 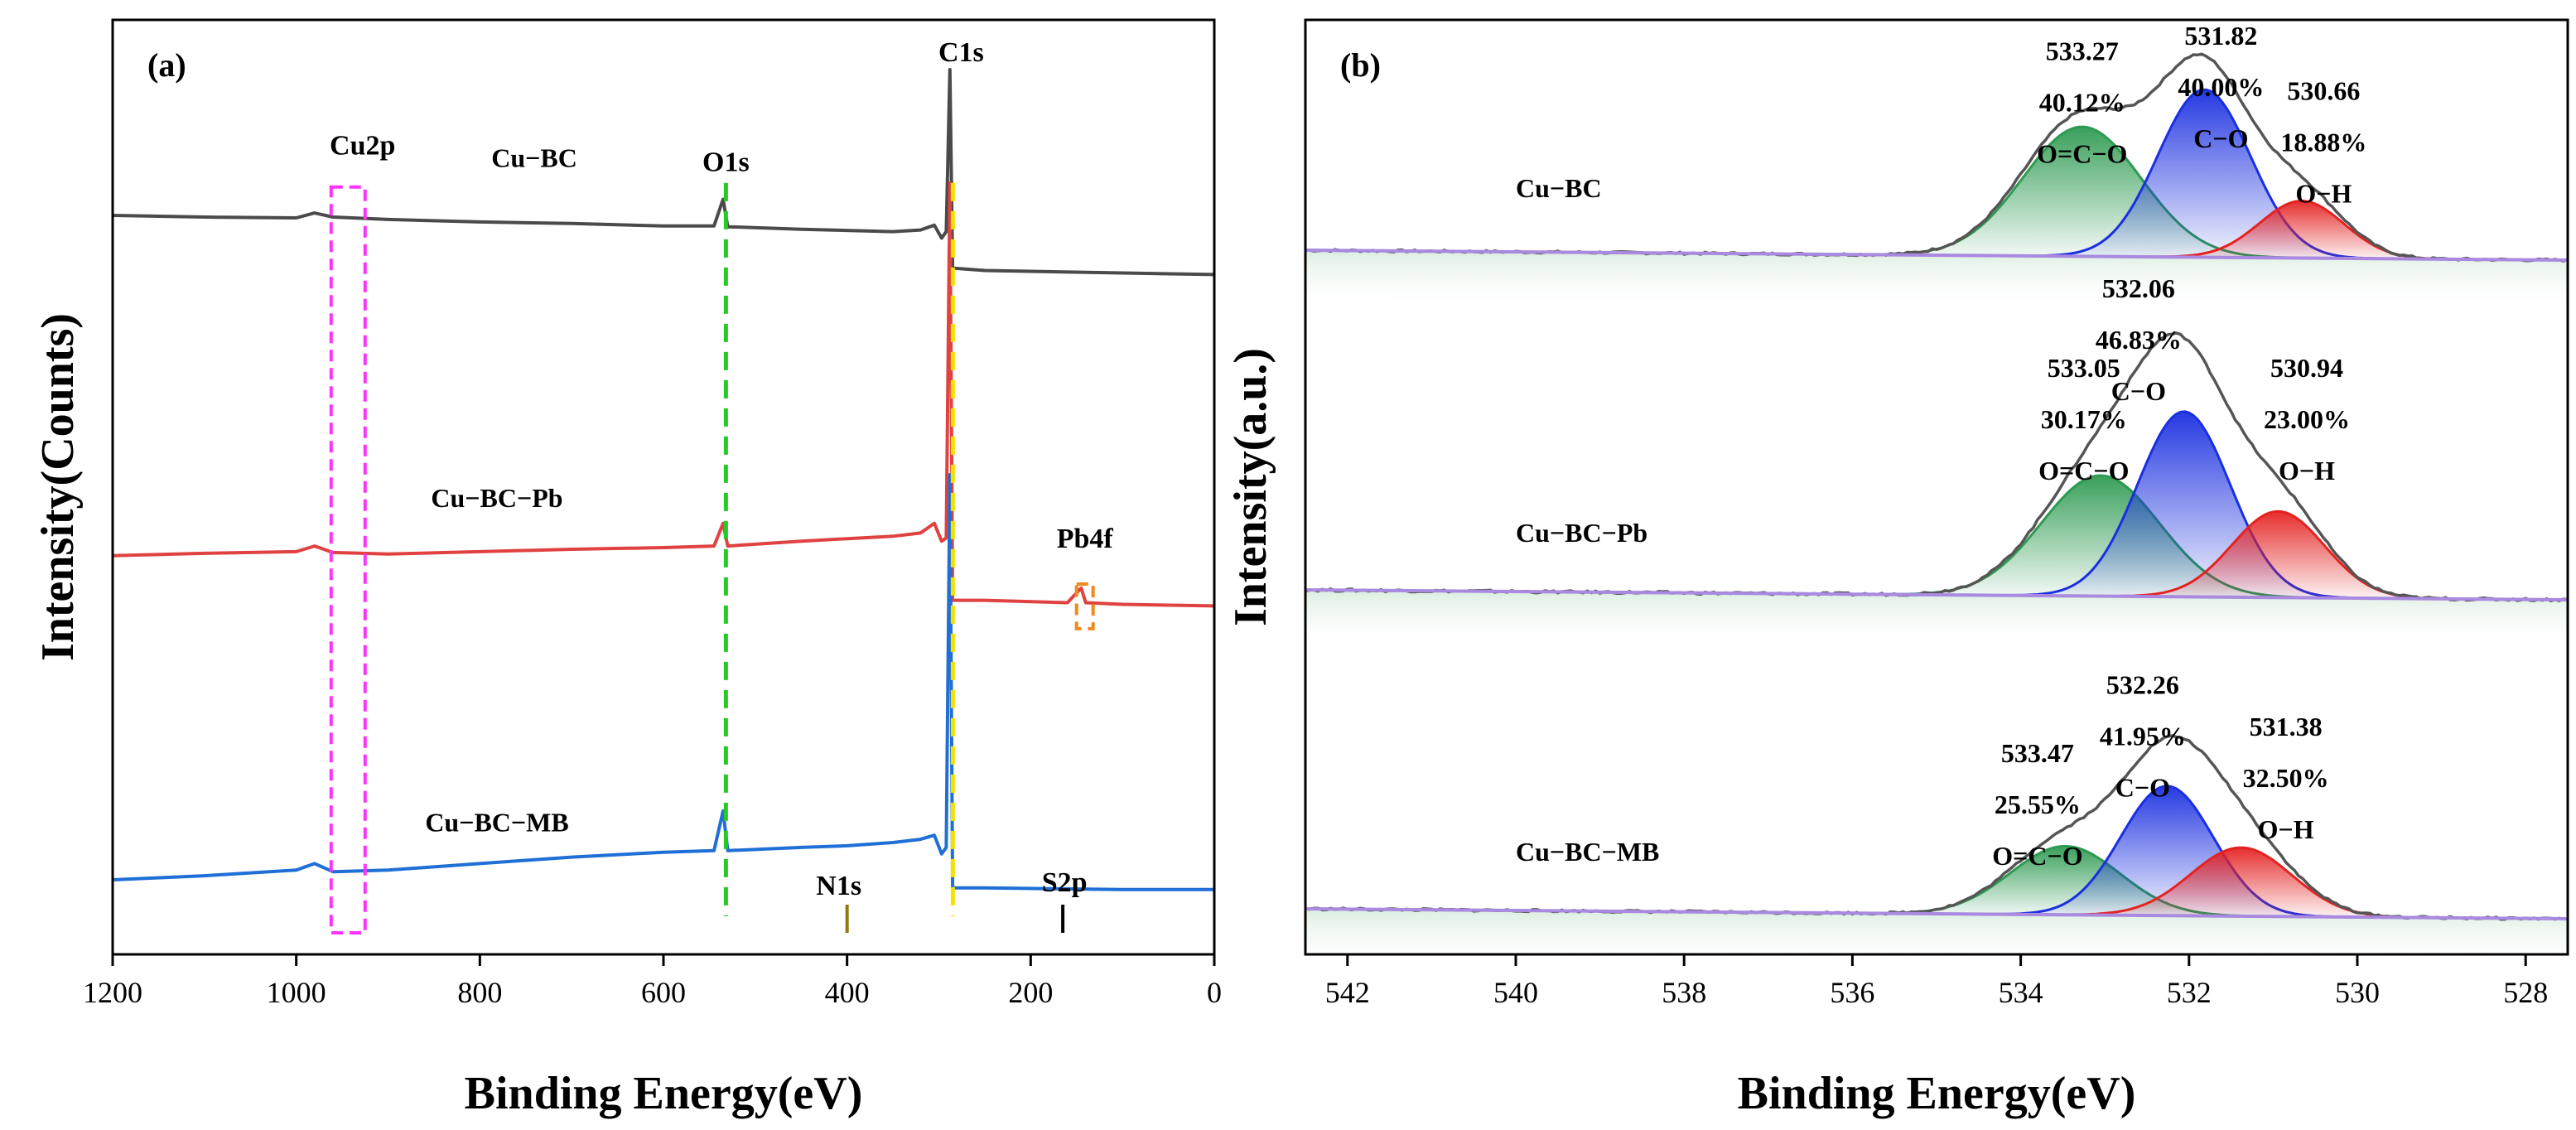 I want to click on annotation-cu-bc-1: 531.82 40.00% C−O, so click(x=2221, y=87).